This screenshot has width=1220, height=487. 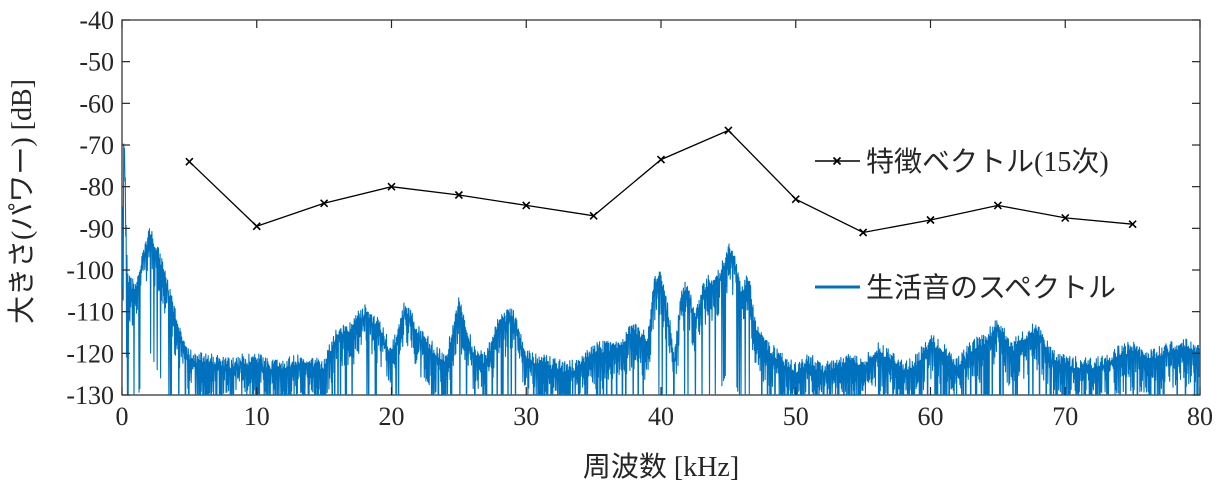 I want to click on y-tick-label: -50, so click(x=96, y=62).